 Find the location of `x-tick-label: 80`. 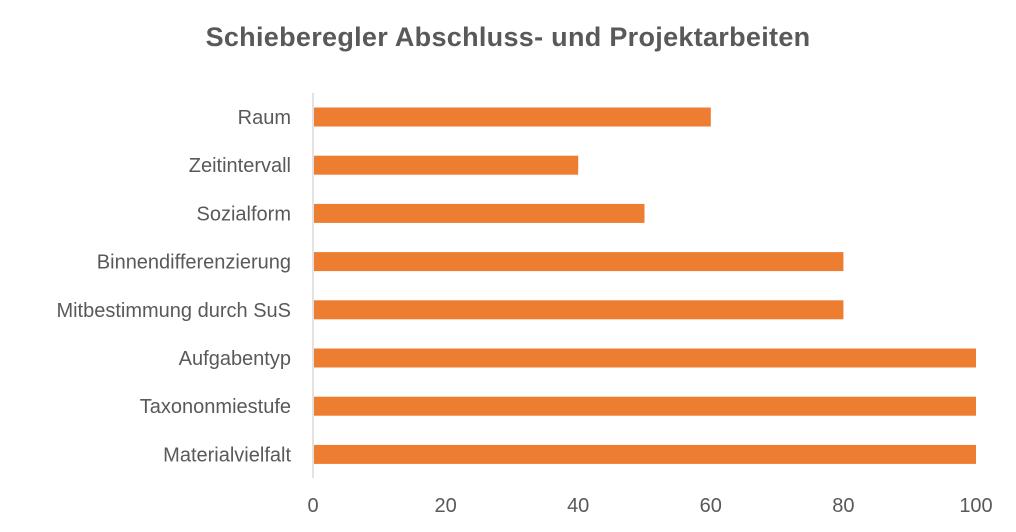

x-tick-label: 80 is located at coordinates (843, 506).